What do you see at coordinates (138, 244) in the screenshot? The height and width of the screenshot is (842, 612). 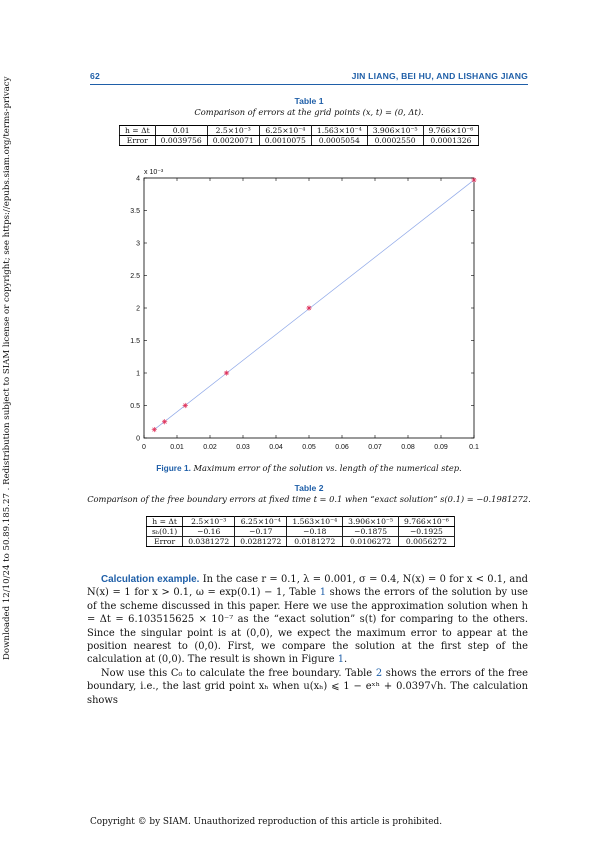 I see `y-tick-label: 3` at bounding box center [138, 244].